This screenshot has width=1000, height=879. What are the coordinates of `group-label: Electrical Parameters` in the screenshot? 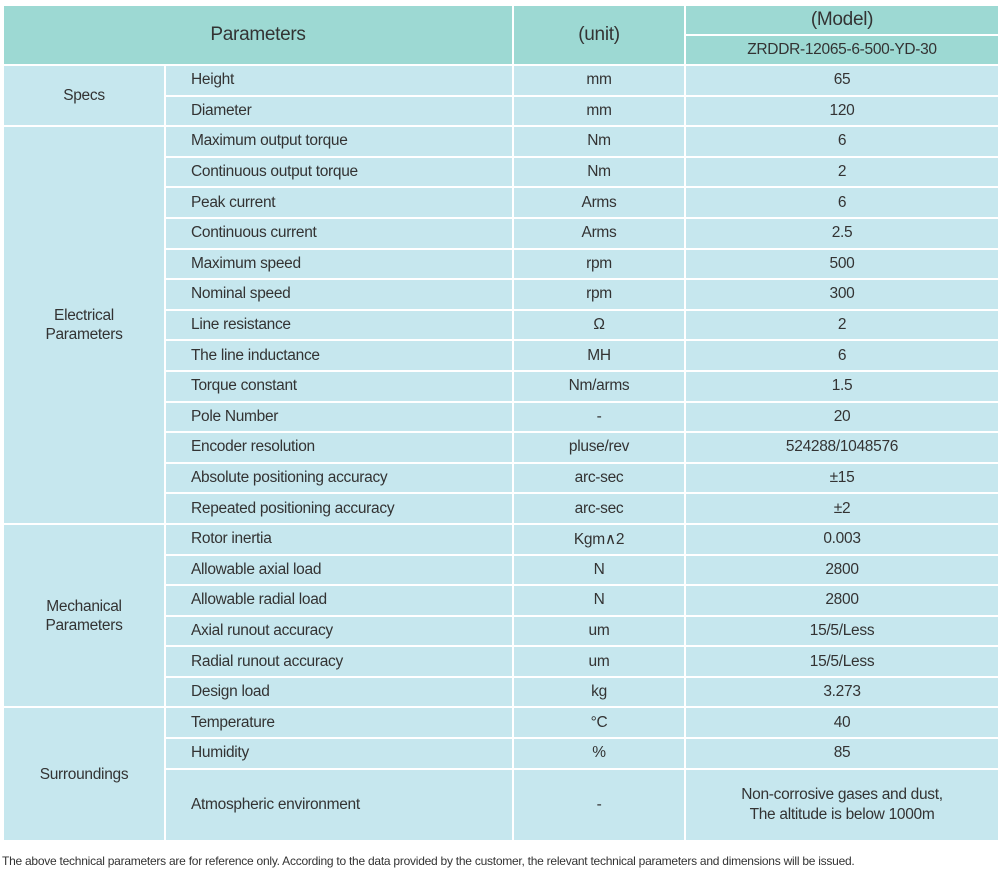 It's located at (84, 325).